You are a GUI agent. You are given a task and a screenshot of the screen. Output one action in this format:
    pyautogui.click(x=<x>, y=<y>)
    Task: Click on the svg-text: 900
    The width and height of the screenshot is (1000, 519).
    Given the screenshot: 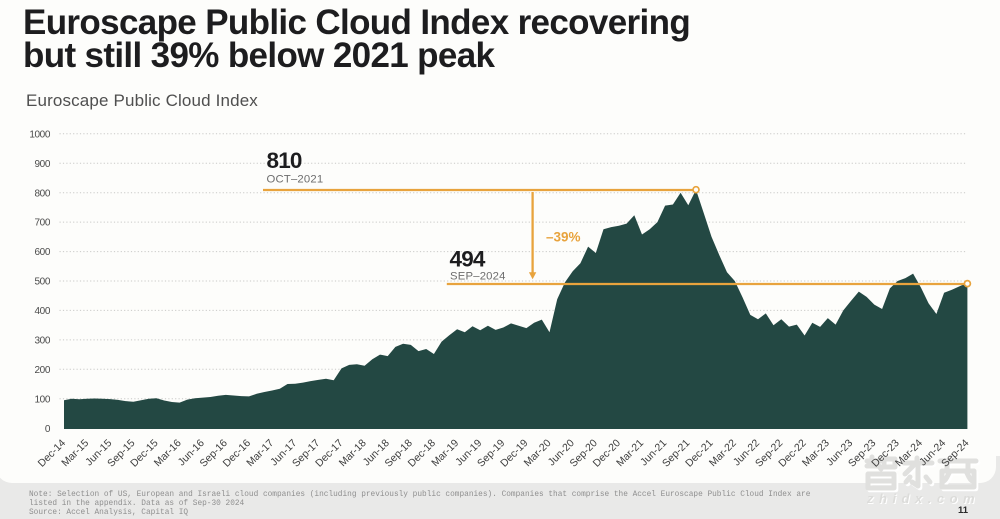 What is the action you would take?
    pyautogui.click(x=43, y=164)
    